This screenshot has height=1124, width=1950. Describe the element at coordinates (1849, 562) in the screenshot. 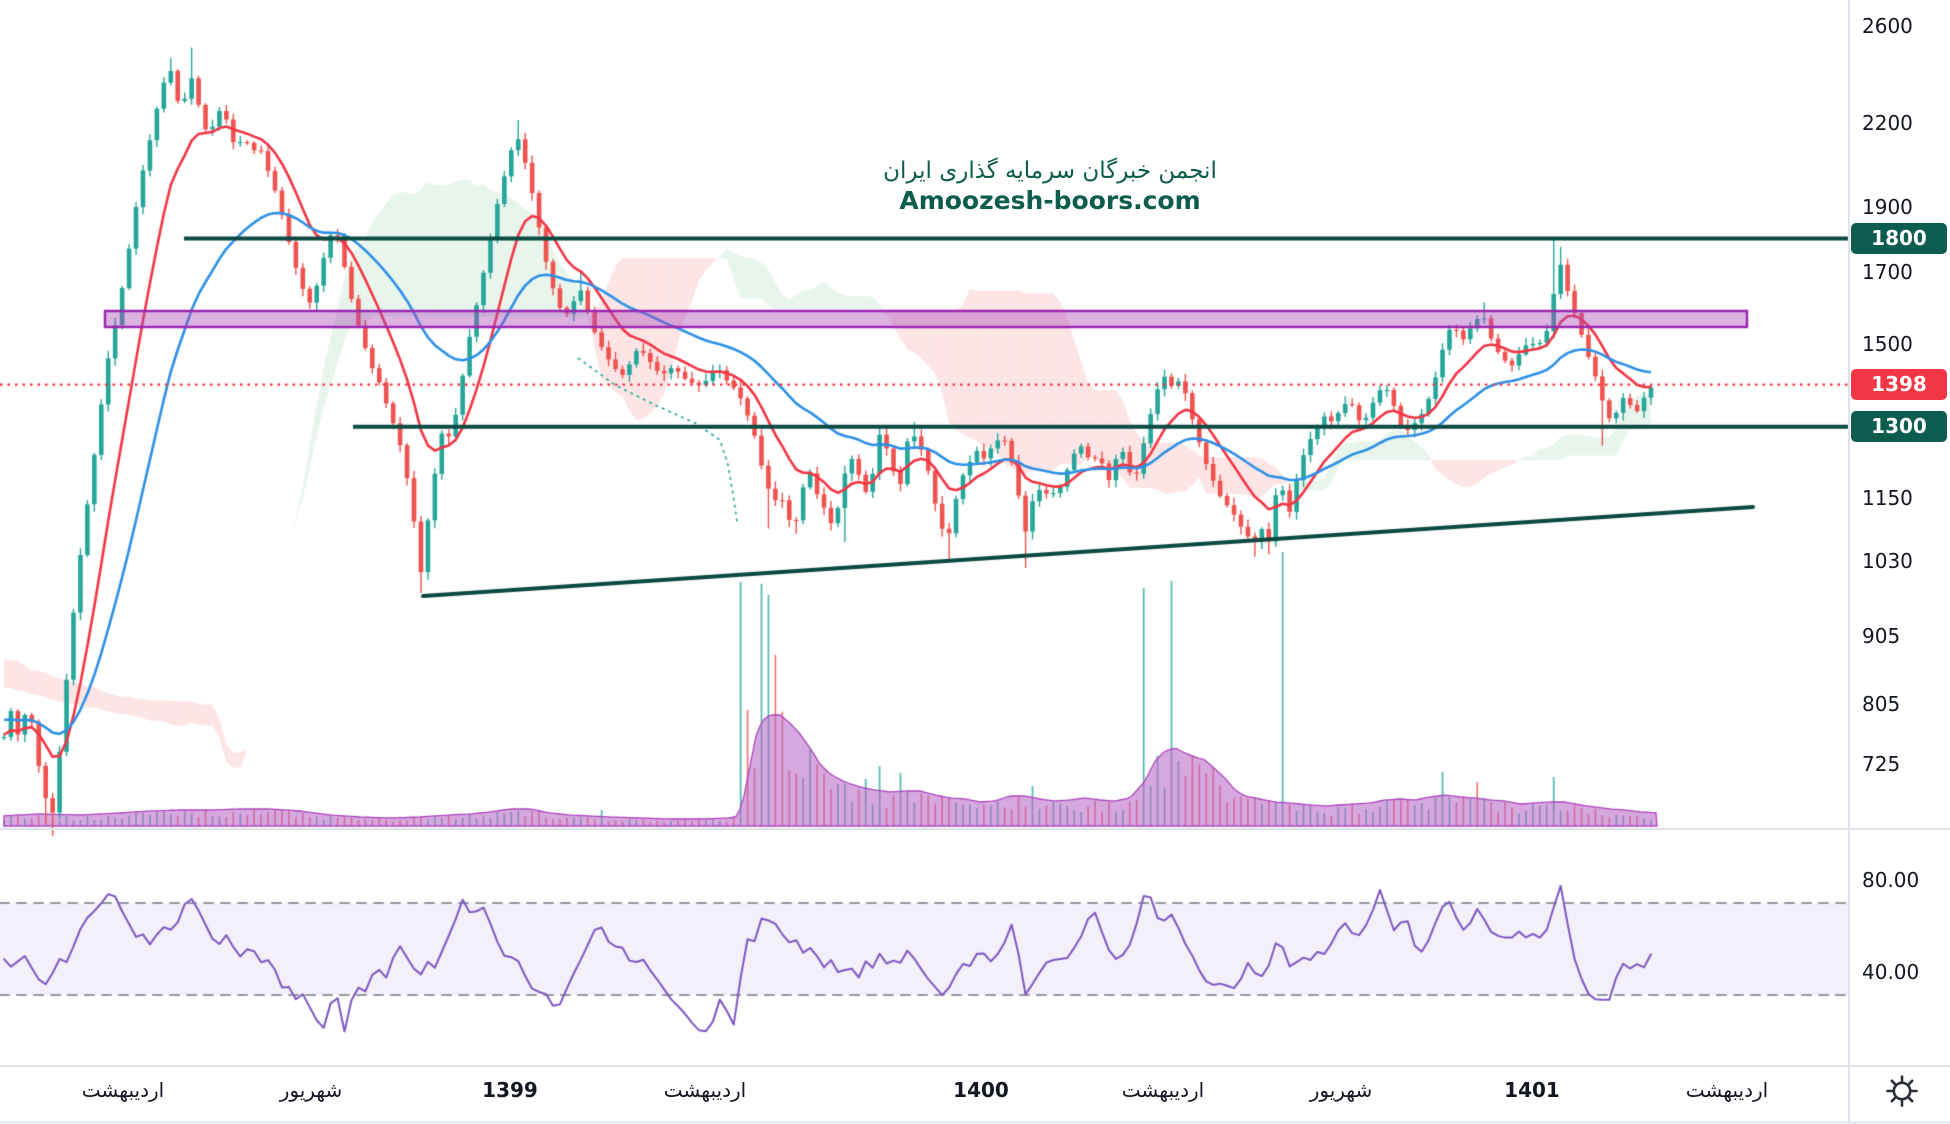

I see `price-scale-border` at that location.